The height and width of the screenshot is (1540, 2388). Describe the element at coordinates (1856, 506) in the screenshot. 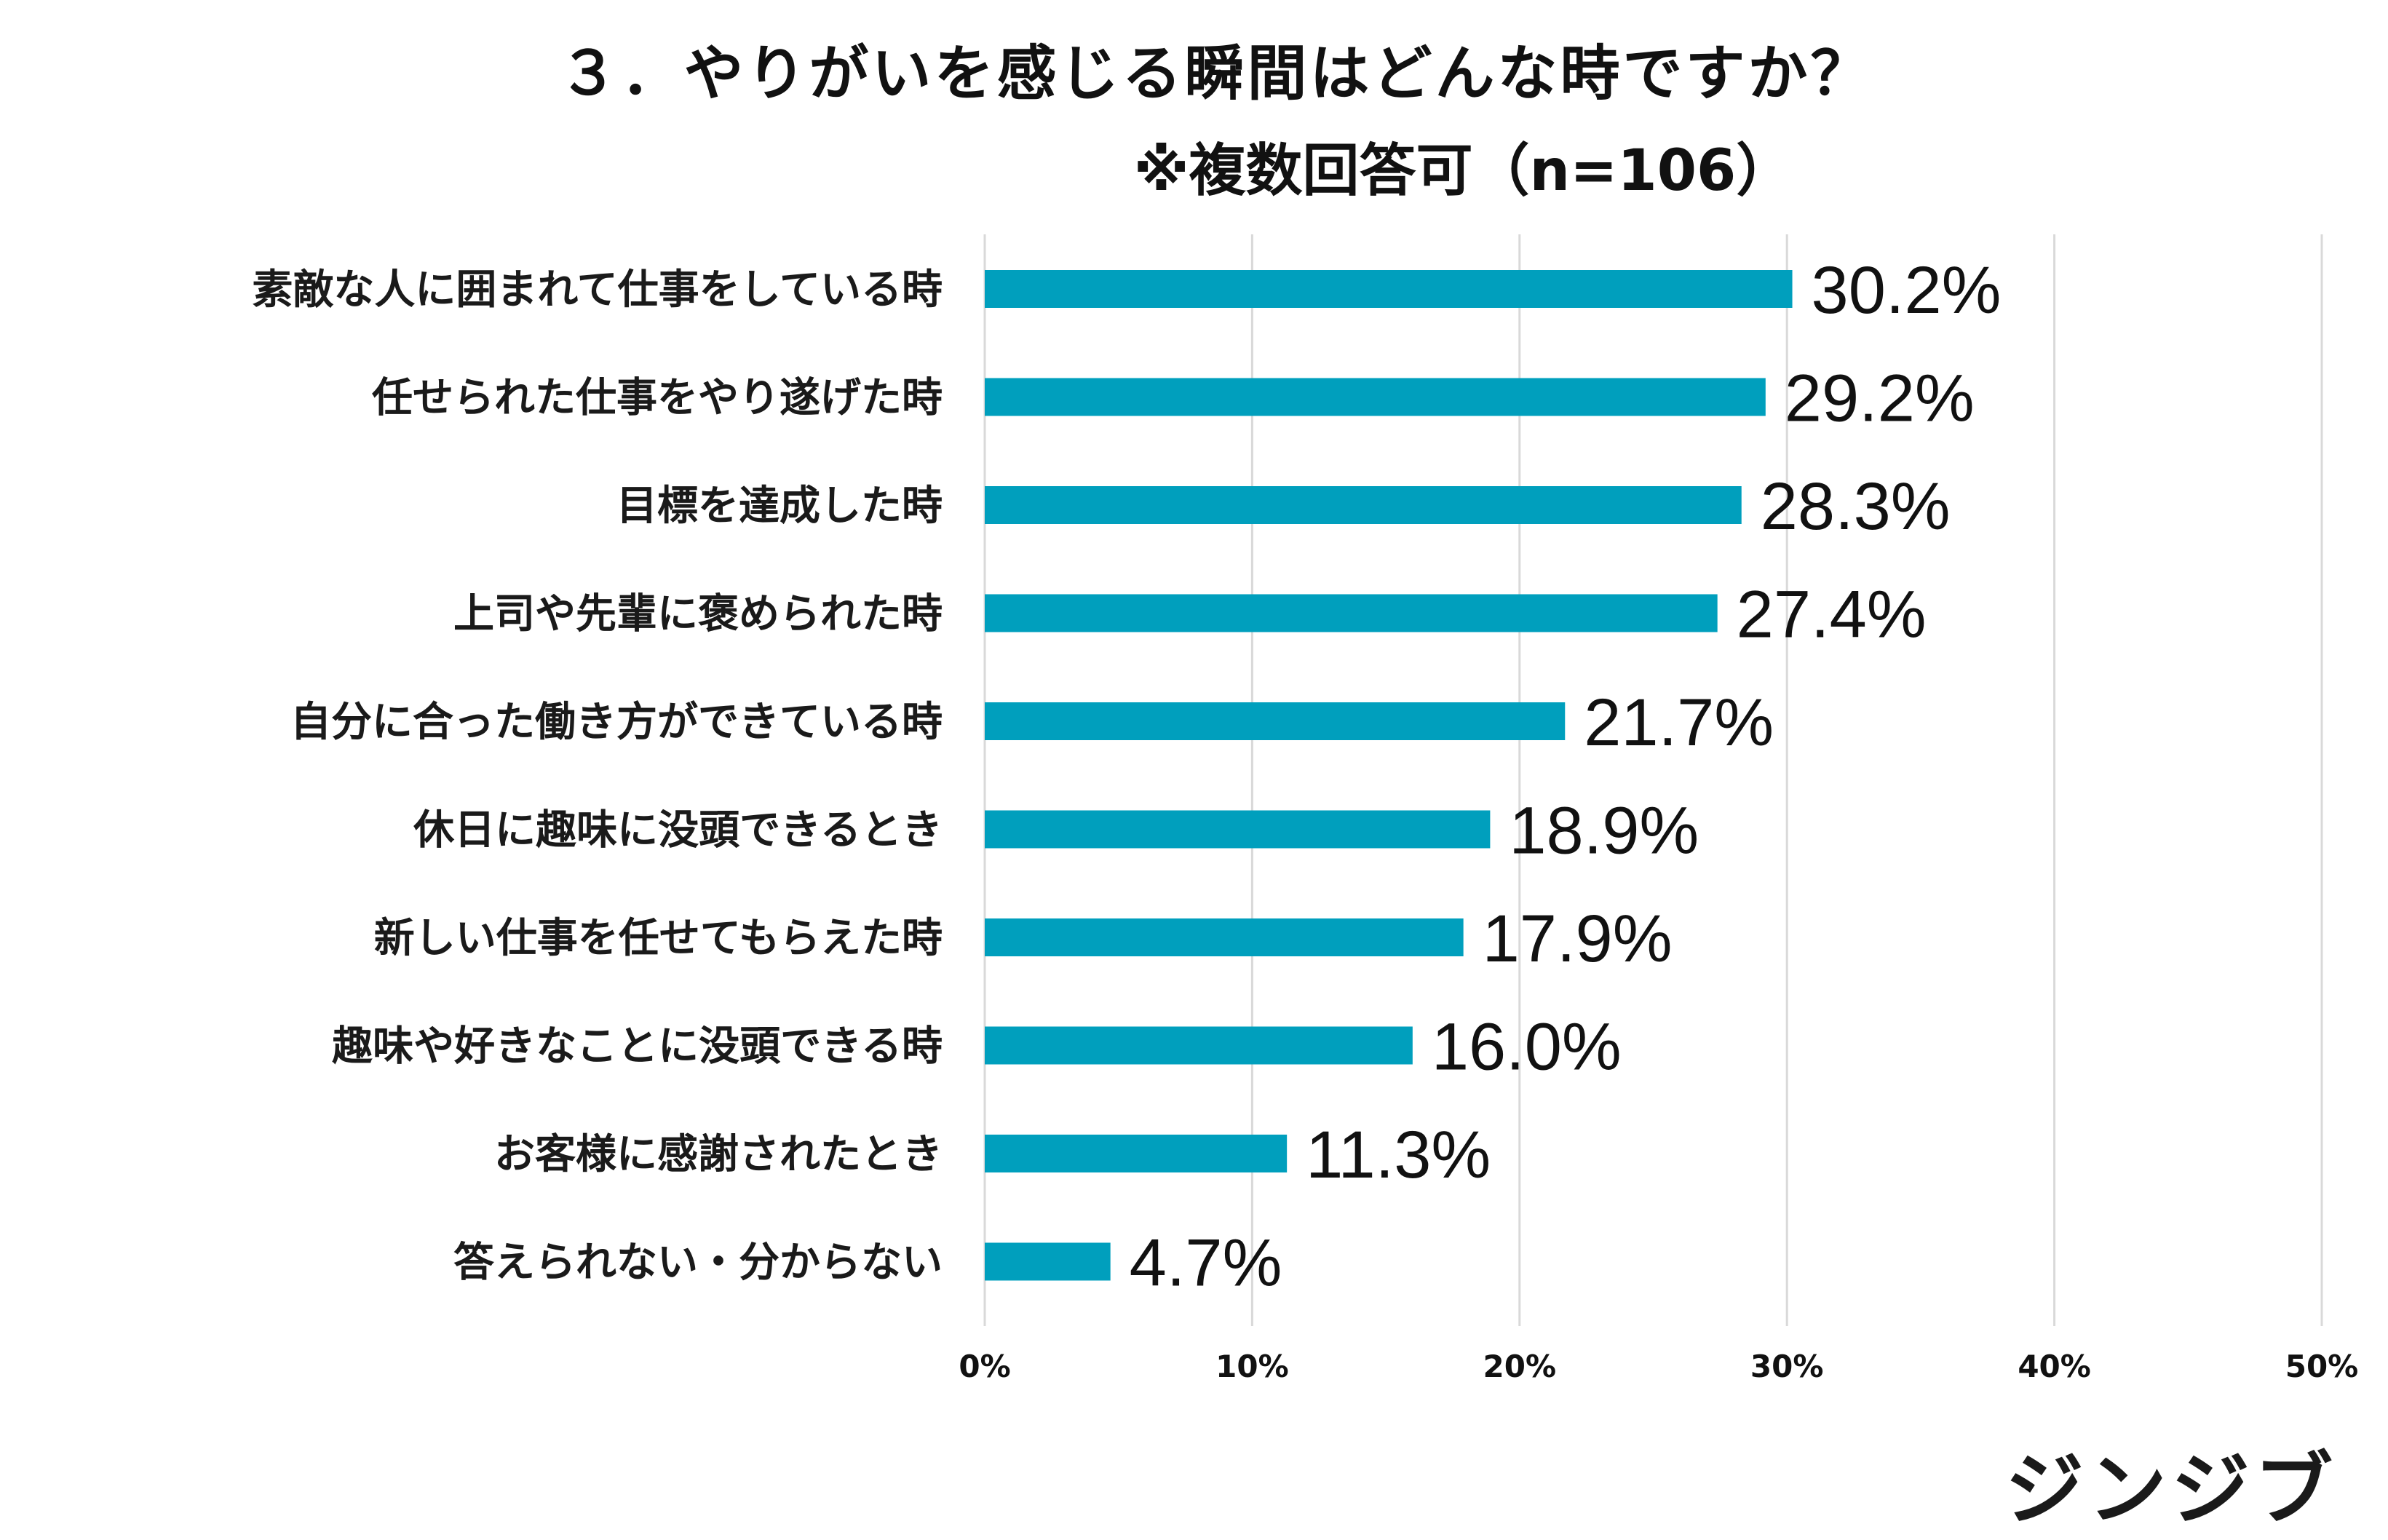

I see `data-label: 28.3%` at that location.